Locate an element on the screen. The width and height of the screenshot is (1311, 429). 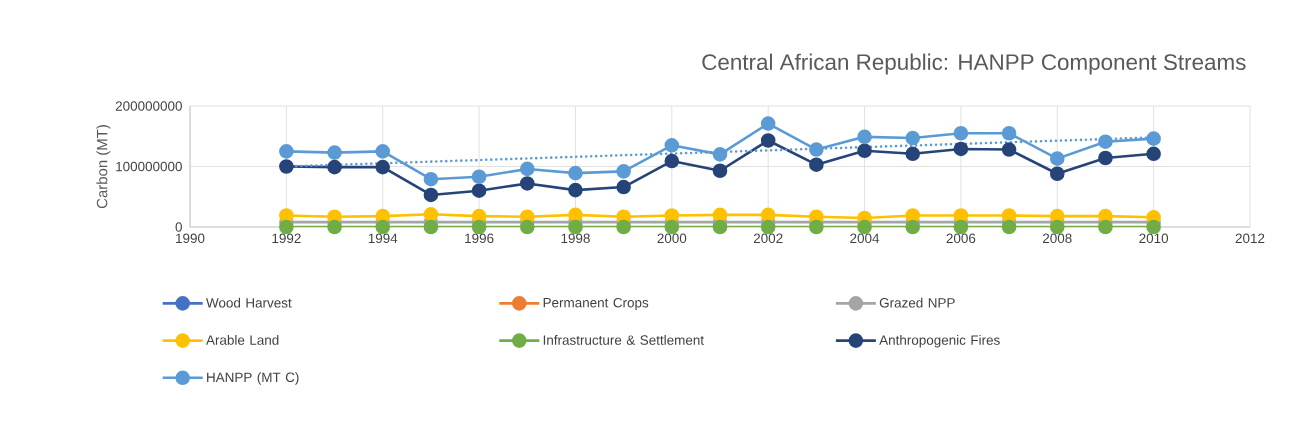
x-tick-label: 2000 is located at coordinates (672, 238).